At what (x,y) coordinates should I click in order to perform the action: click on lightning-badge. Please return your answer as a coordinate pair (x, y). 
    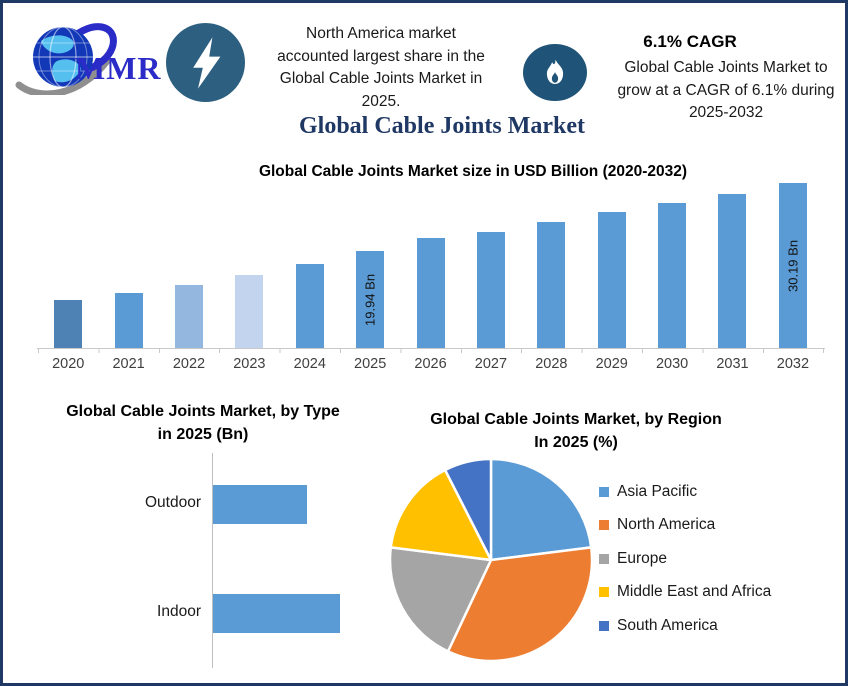
    Looking at the image, I should click on (205, 62).